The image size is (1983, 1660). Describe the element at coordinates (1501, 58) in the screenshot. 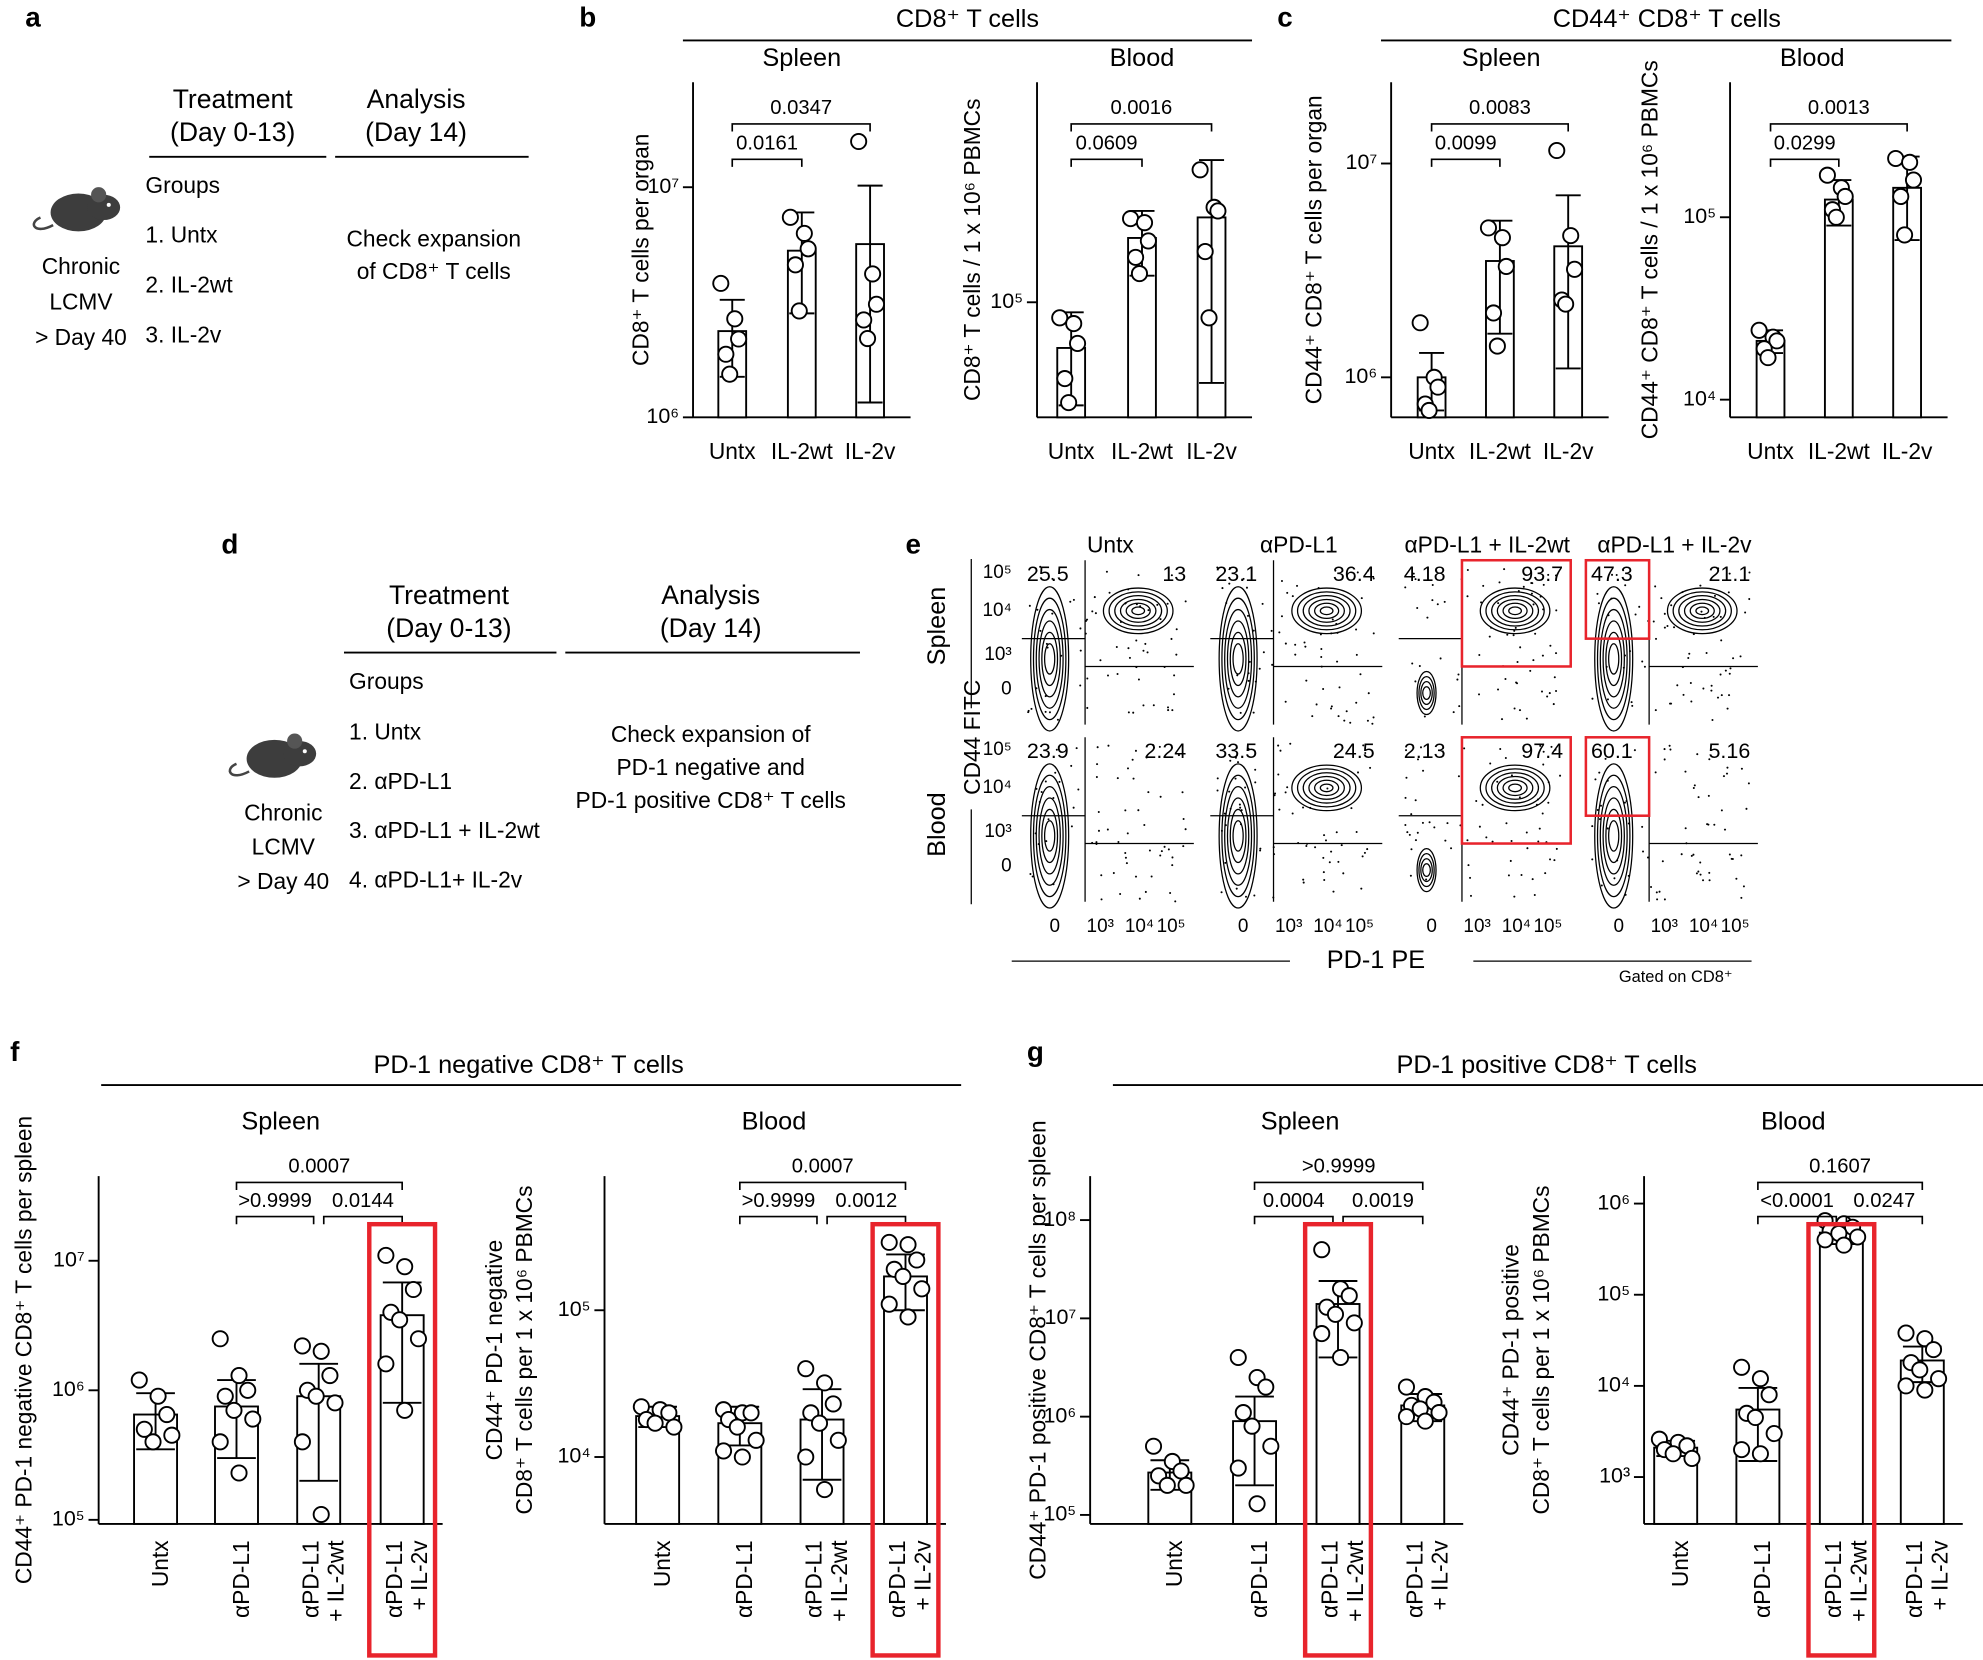

I see `chart-subtitle: Spleen` at that location.